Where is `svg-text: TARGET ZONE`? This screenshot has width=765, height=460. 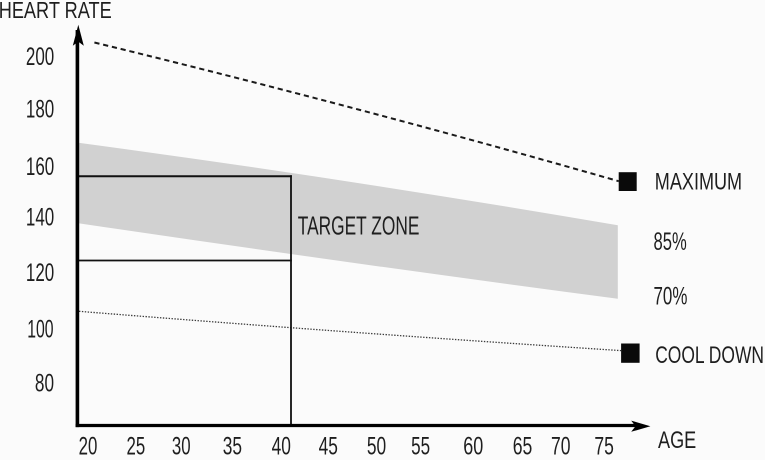 svg-text: TARGET ZONE is located at coordinates (359, 227).